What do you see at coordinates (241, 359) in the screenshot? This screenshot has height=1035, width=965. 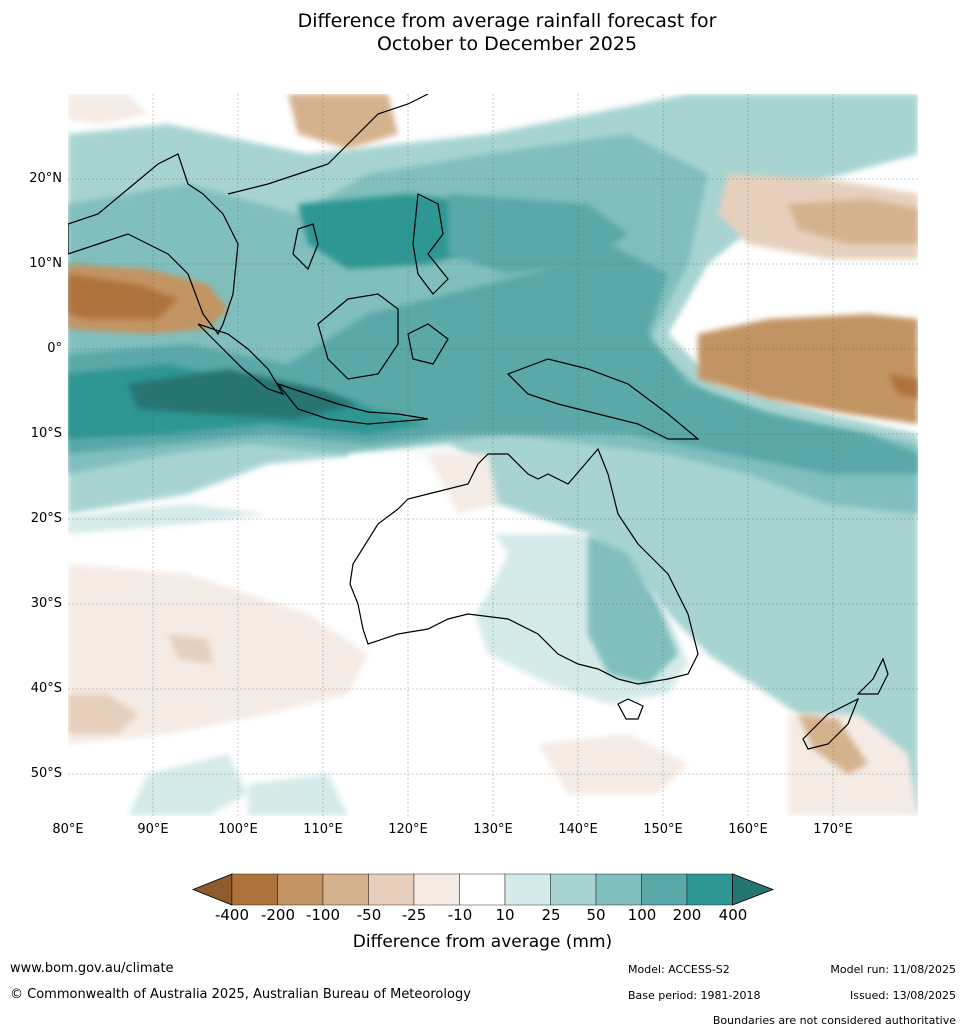 I see `sumatra-coastline` at bounding box center [241, 359].